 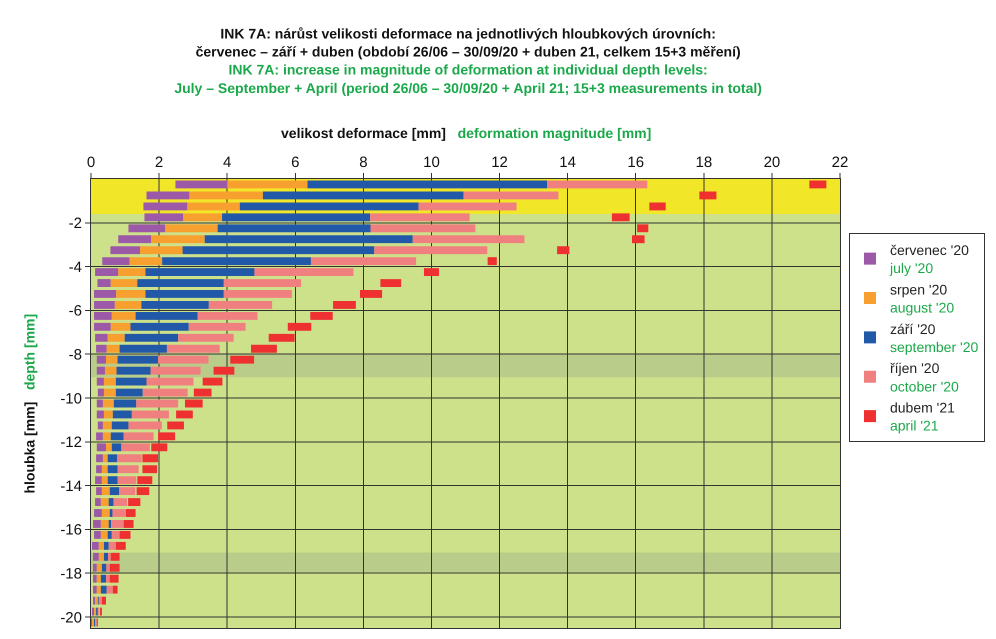 What do you see at coordinates (30, 352) in the screenshot?
I see `text: depth [mm]` at bounding box center [30, 352].